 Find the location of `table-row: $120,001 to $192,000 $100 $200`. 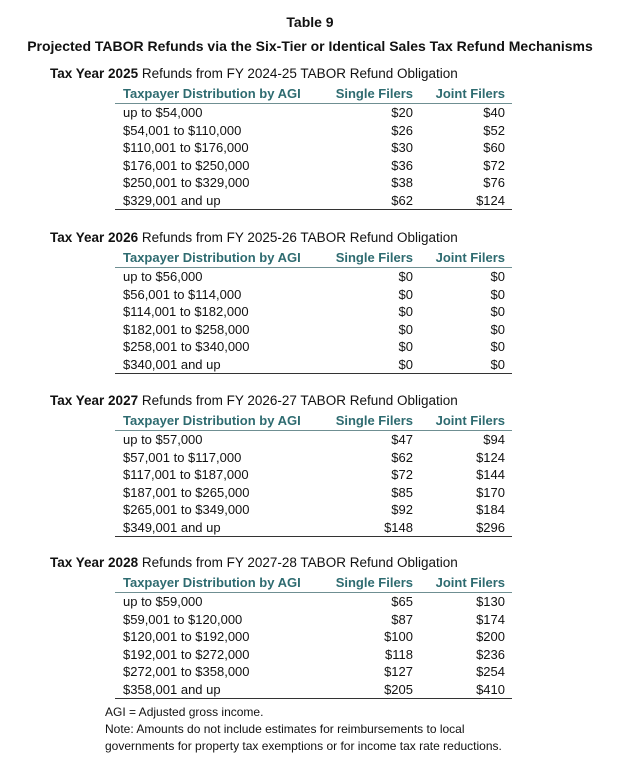

table-row: $120,001 to $192,000 $100 $200 is located at coordinates (313, 637).